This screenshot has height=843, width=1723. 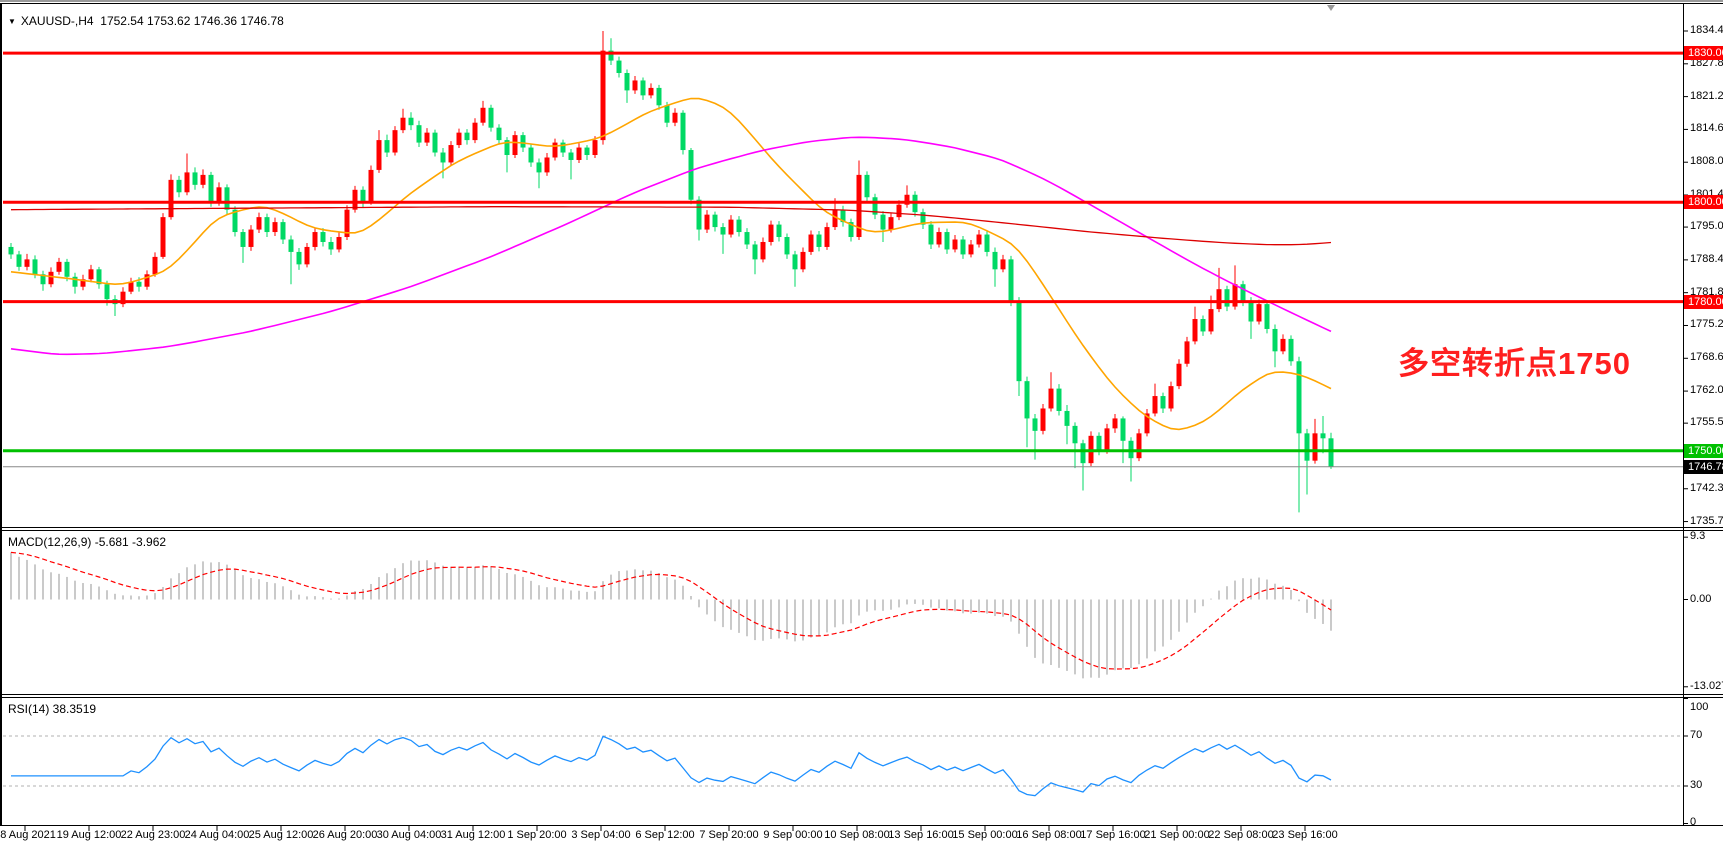 What do you see at coordinates (153, 835) in the screenshot?
I see `time-axis-label: 22 Aug 23:00` at bounding box center [153, 835].